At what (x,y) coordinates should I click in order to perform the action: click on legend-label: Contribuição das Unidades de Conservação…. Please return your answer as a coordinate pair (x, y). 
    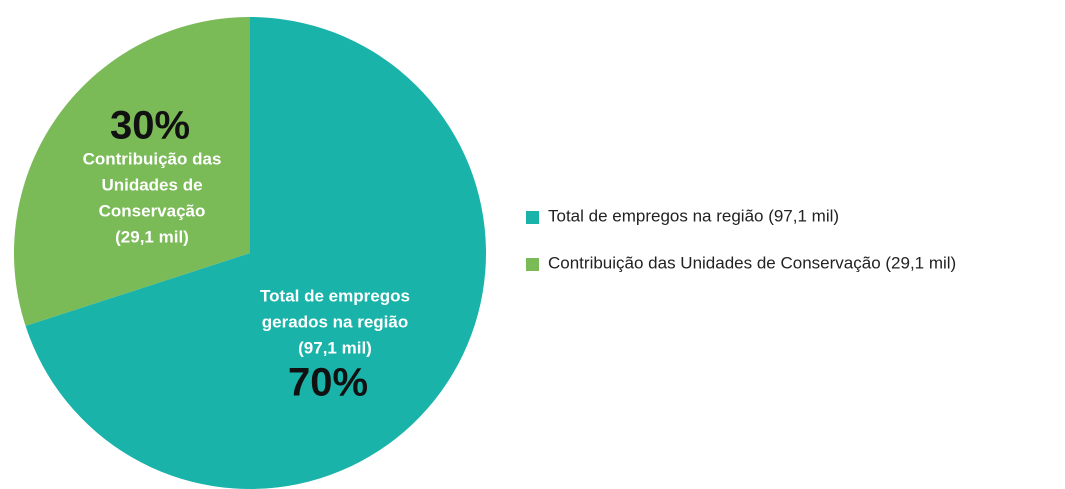
    Looking at the image, I should click on (752, 262).